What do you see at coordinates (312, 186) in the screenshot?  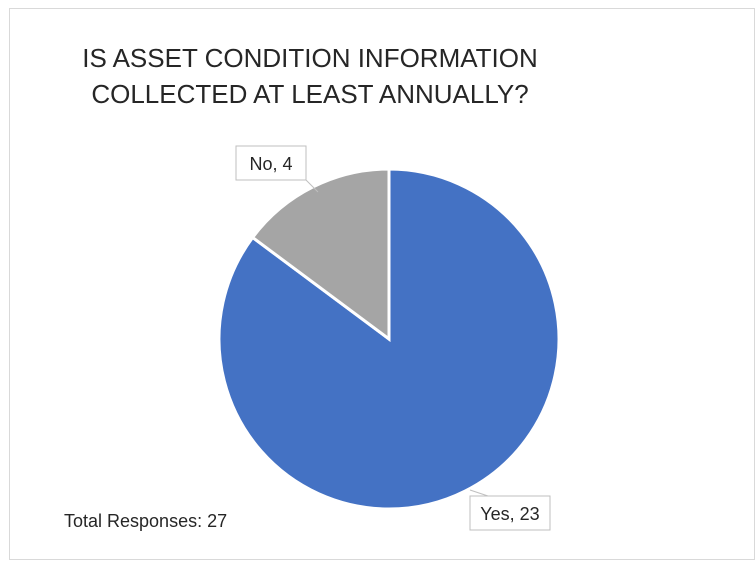 I see `leader-line-no` at bounding box center [312, 186].